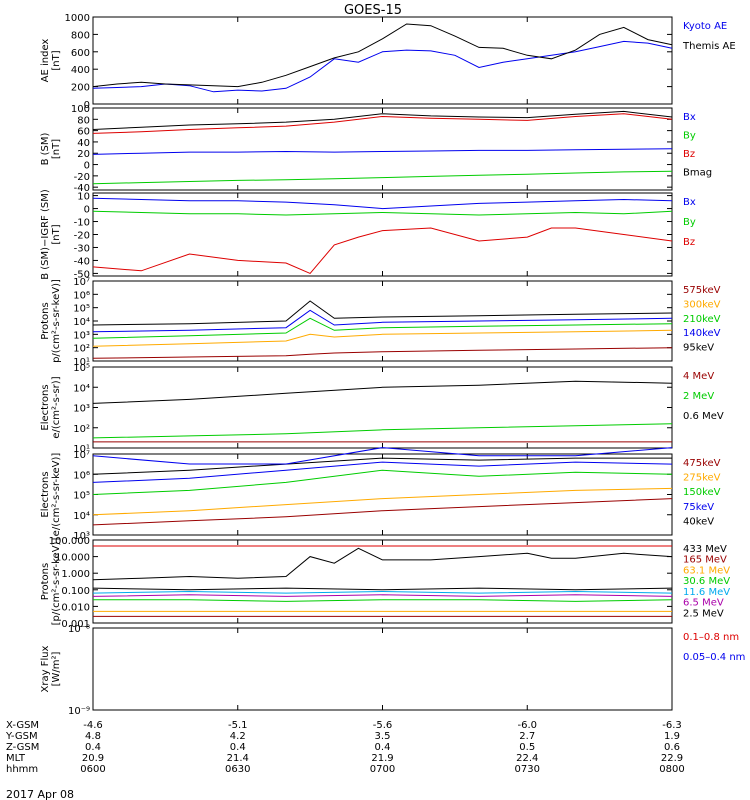  What do you see at coordinates (40, 794) in the screenshot?
I see `figure-date: 2017 Apr 08` at bounding box center [40, 794].